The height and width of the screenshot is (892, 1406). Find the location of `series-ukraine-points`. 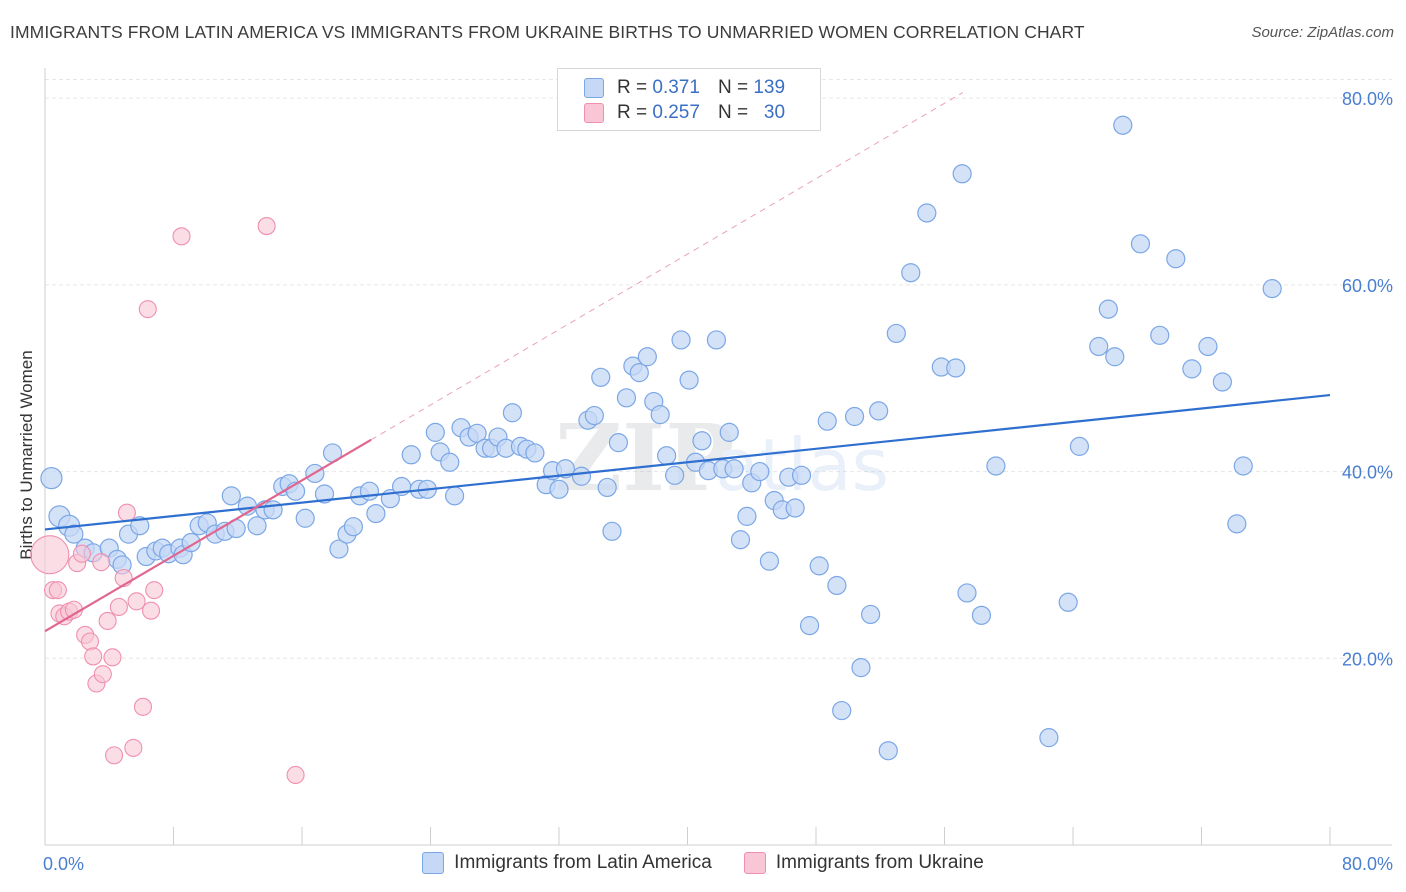

series-ukraine-points is located at coordinates (167, 501).